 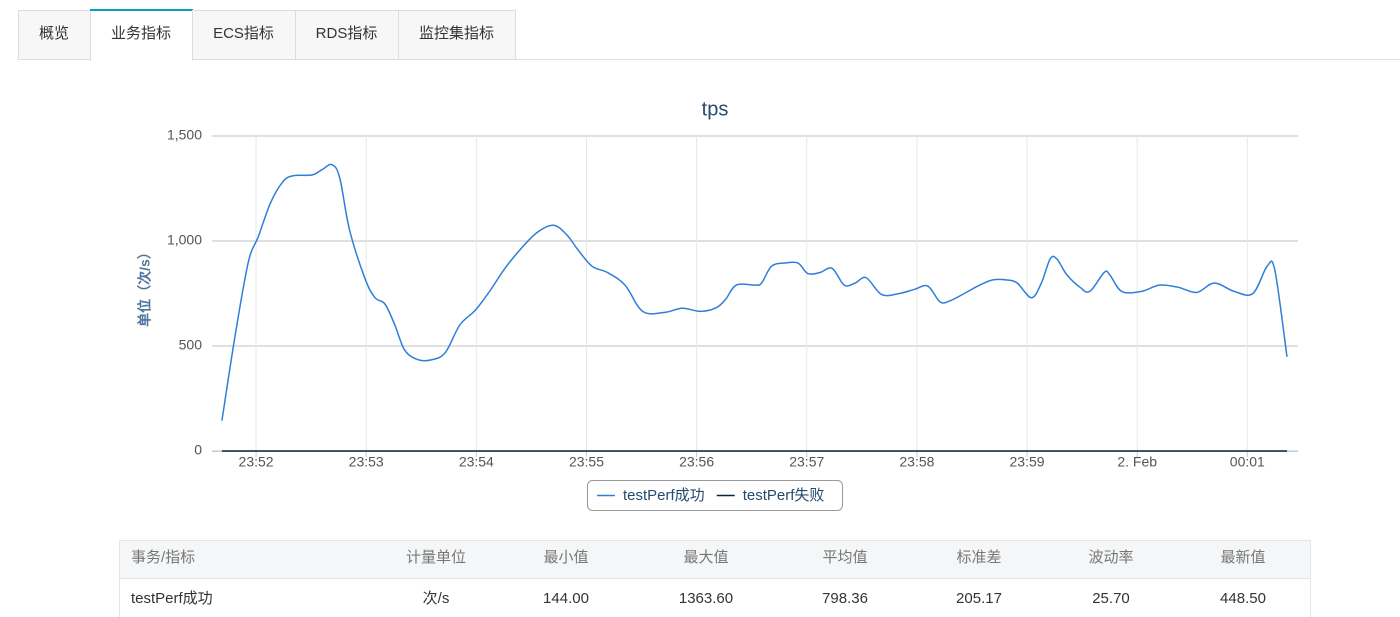 What do you see at coordinates (706, 598) in the screenshot?
I see `table-cell: 1363.60` at bounding box center [706, 598].